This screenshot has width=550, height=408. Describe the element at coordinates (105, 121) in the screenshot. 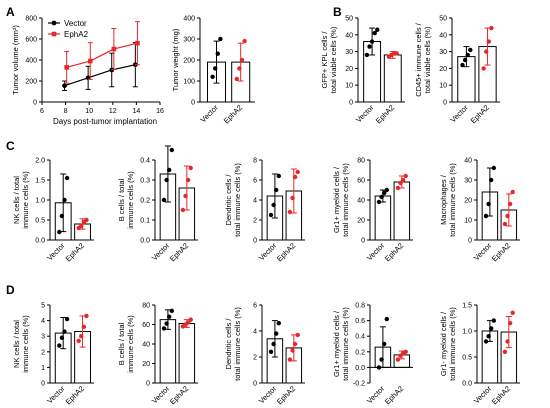

I see `a1-x-axis-label: Days post-tumor implantation` at that location.